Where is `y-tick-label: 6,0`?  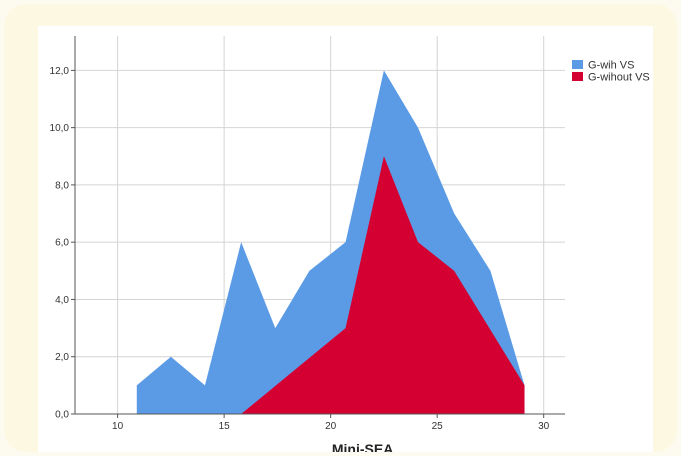
y-tick-label: 6,0 is located at coordinates (62, 243).